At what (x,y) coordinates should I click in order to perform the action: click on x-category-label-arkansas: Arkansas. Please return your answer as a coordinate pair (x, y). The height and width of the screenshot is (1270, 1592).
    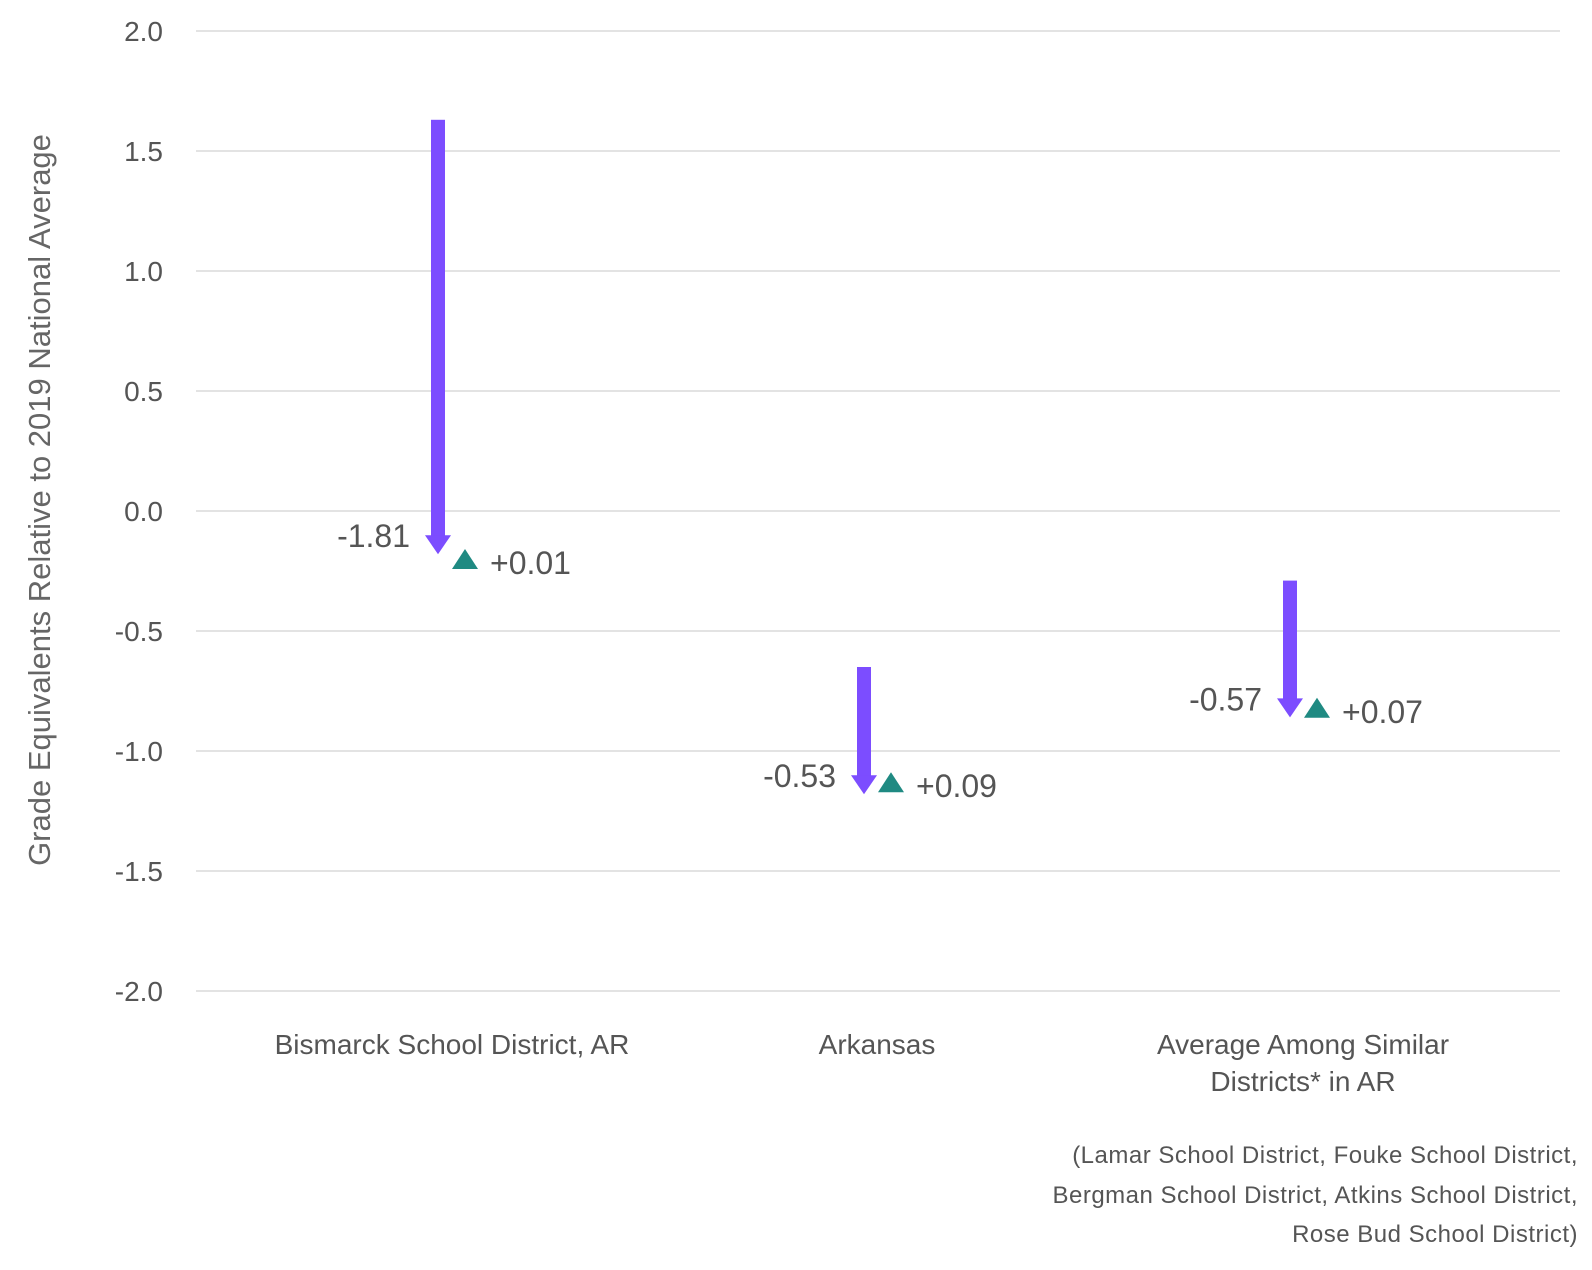
    Looking at the image, I should click on (877, 1044).